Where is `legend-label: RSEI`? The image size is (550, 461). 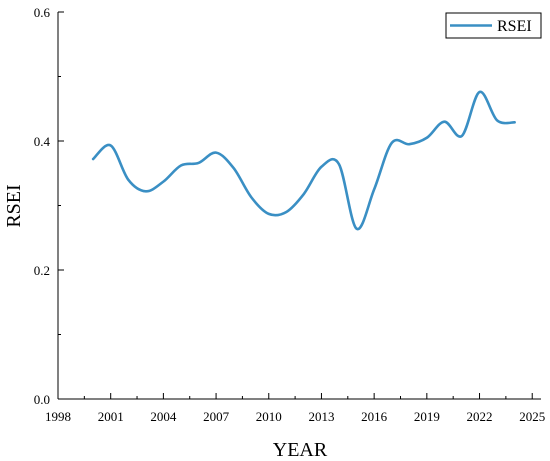 legend-label: RSEI is located at coordinates (514, 26).